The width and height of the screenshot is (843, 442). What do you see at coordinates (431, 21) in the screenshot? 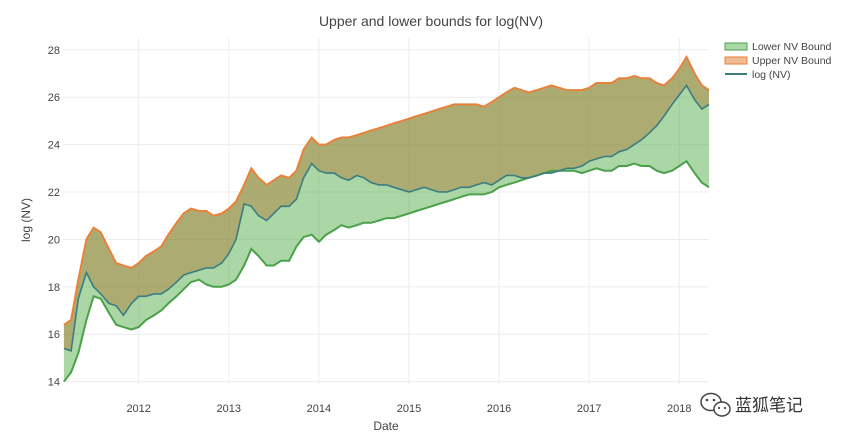
I see `chart-title: Upper and lower bounds for log(NV)` at bounding box center [431, 21].